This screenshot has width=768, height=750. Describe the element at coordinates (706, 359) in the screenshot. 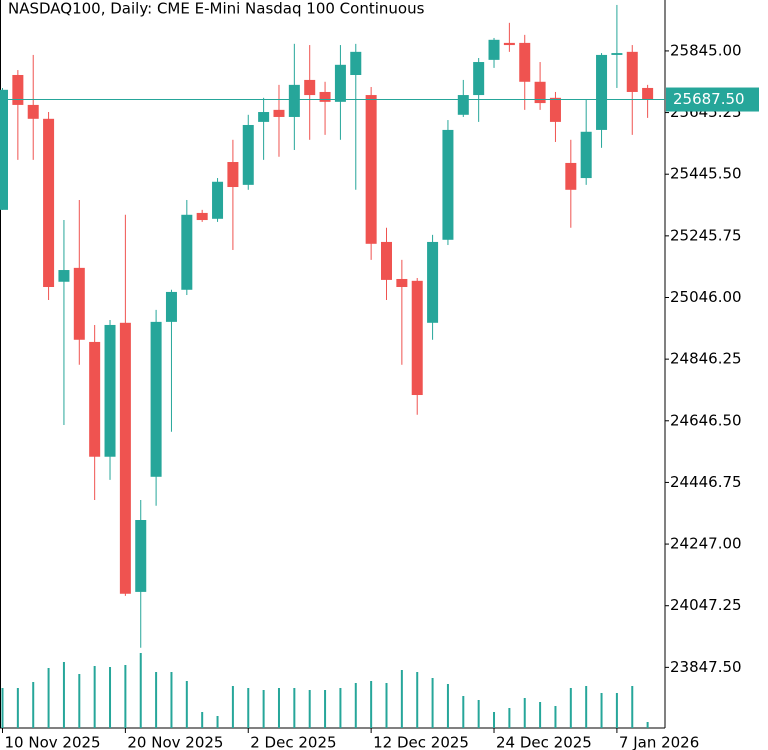

I see `y-tick-label: 24846.25` at that location.